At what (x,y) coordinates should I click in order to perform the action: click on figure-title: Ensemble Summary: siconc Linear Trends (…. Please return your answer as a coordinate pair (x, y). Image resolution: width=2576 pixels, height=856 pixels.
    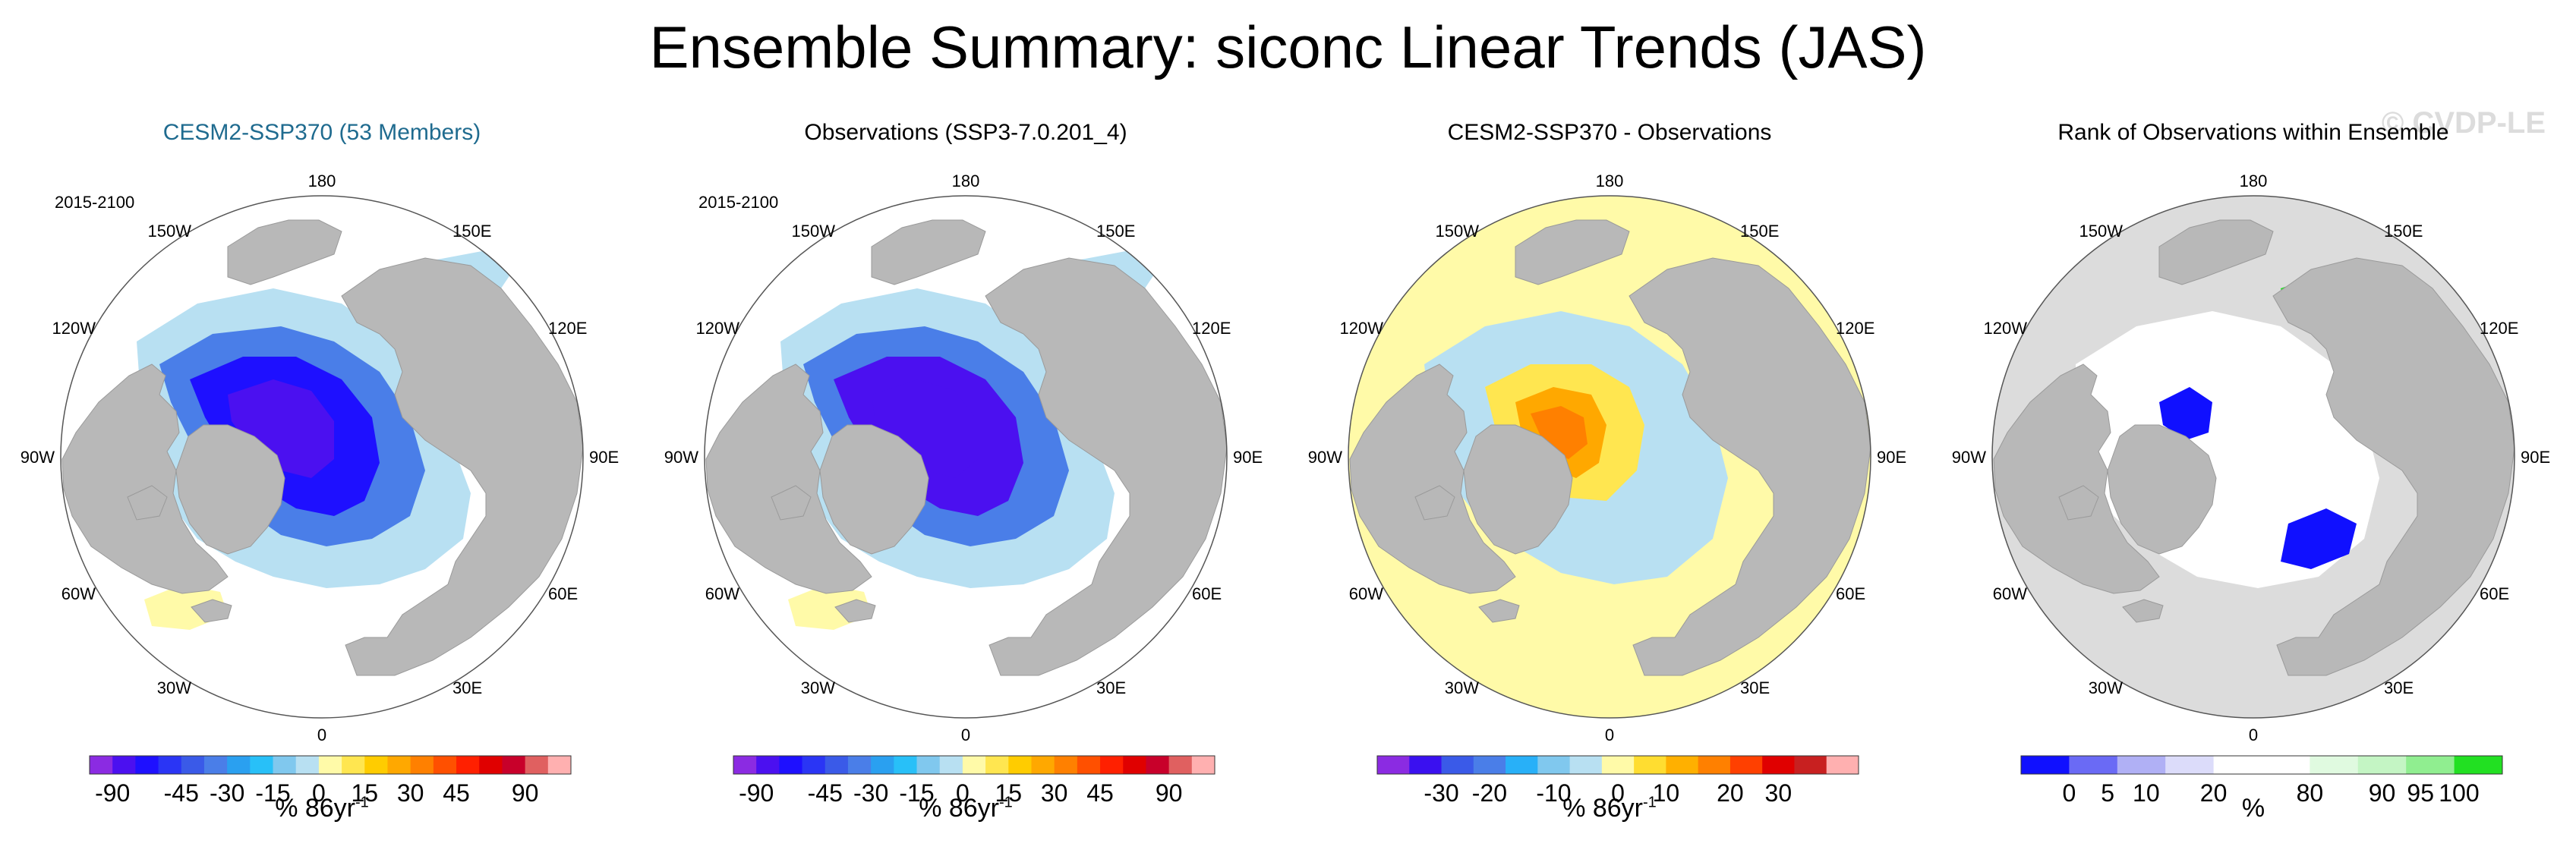
    Looking at the image, I should click on (1288, 47).